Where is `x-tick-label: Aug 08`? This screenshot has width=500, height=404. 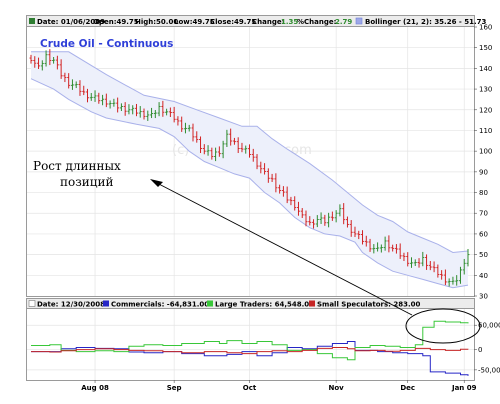 x-tick-label: Aug 08 is located at coordinates (95, 388).